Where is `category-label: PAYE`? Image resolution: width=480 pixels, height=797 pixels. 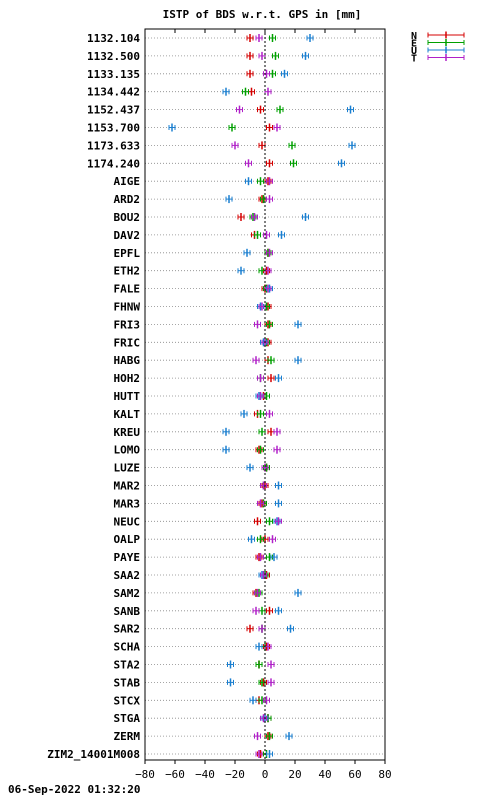
category-label: PAYE is located at coordinates (127, 557).